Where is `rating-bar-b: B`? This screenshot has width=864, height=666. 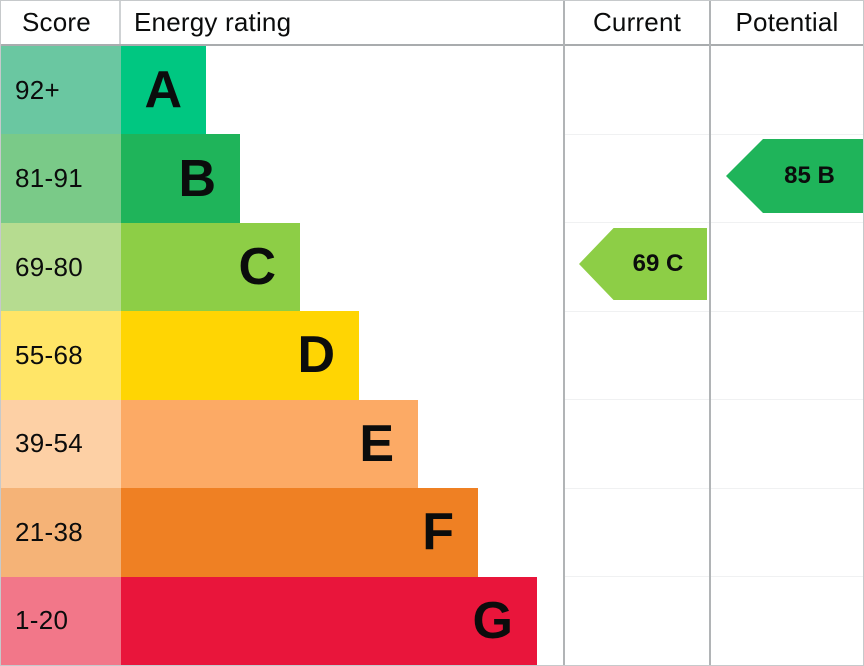
rating-bar-b: B is located at coordinates (180, 178).